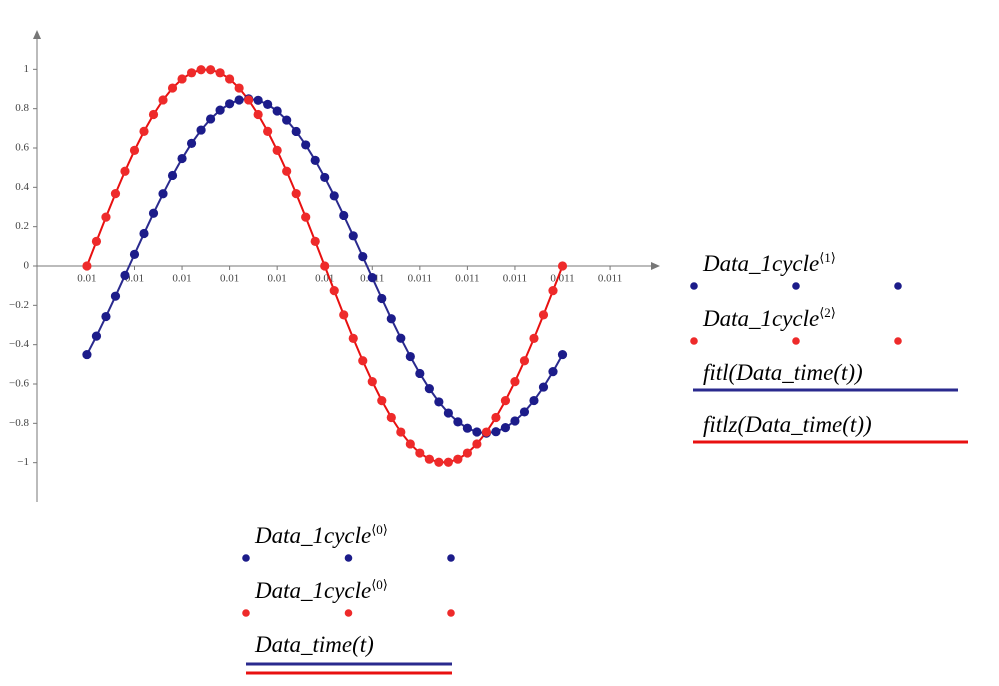 The image size is (999, 686). I want to click on y-tick-label: −0.6, so click(19, 384).